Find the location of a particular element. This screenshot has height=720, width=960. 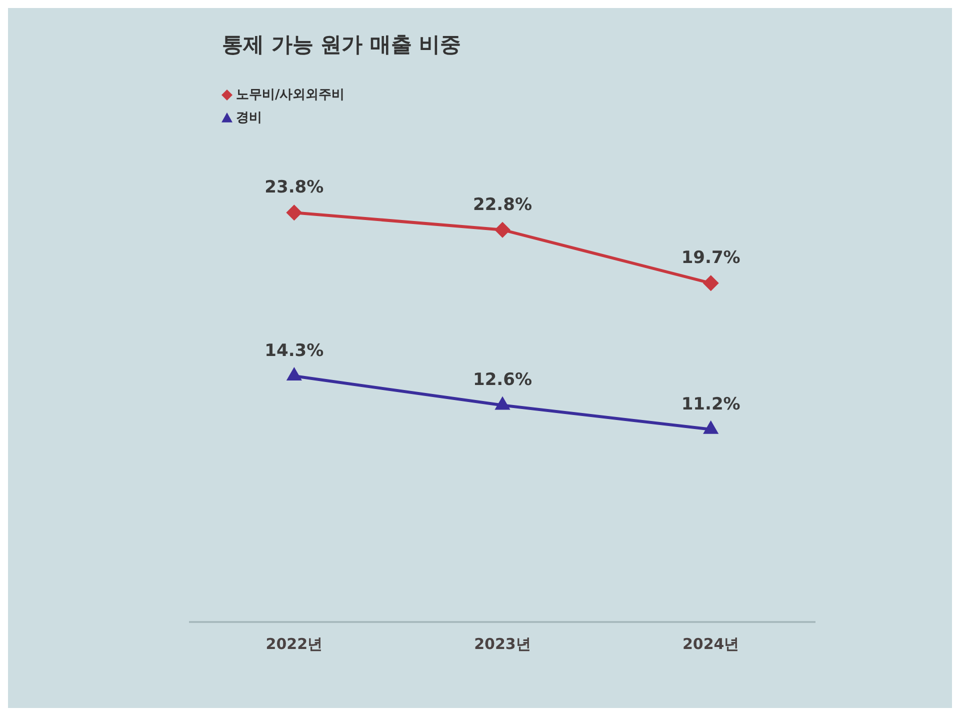

x-tick-label: 2023년 is located at coordinates (502, 643).